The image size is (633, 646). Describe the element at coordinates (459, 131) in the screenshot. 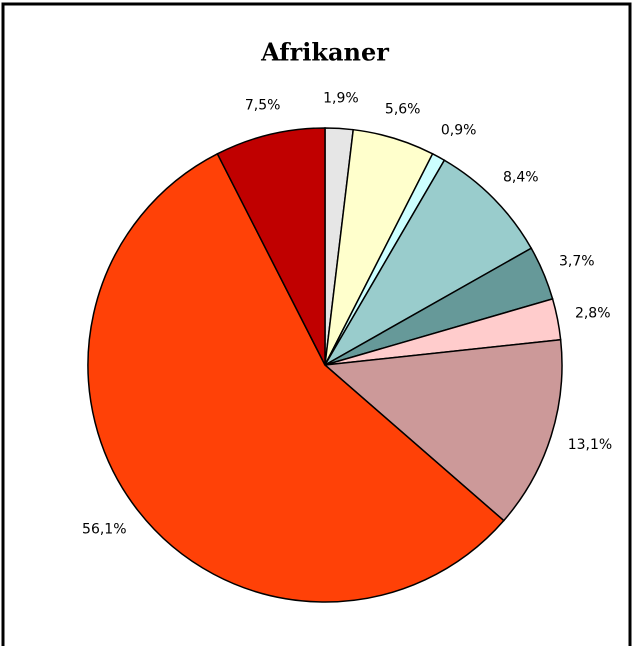

I see `data-label: 0,9%` at that location.